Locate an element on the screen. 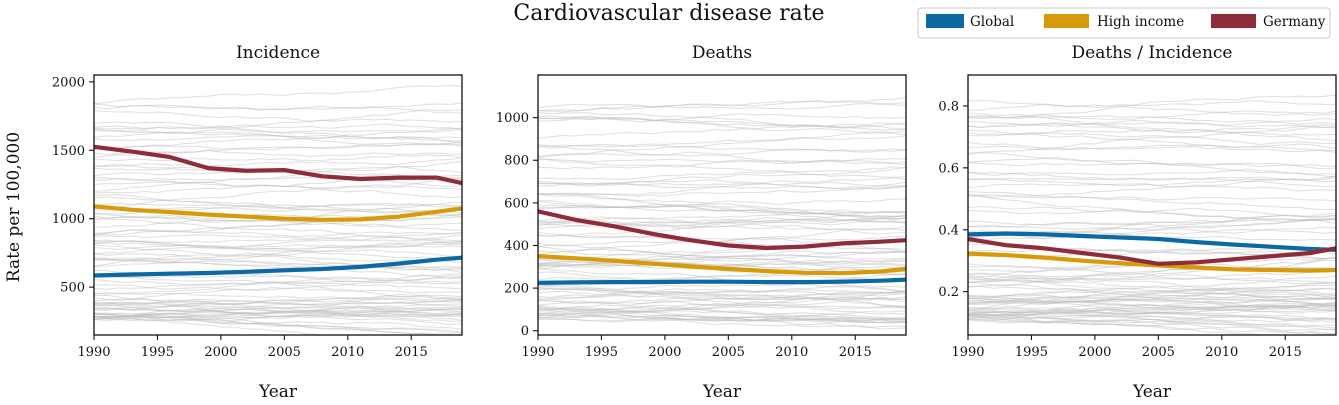 The width and height of the screenshot is (1339, 405). y-tick-label: 1500 is located at coordinates (68, 151).